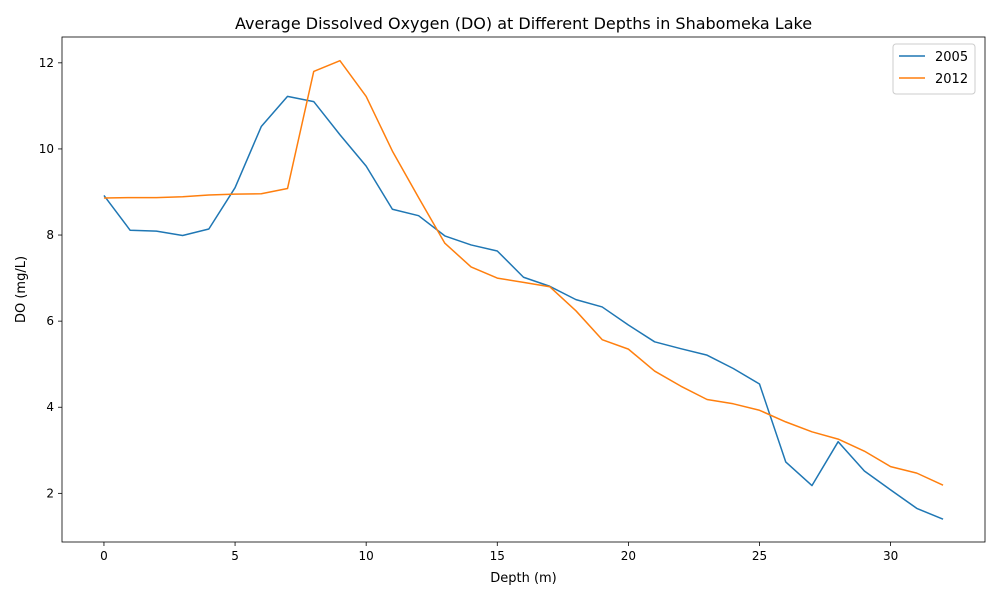 Image resolution: width=1000 pixels, height=600 pixels. I want to click on x-tick-label: 30, so click(890, 556).